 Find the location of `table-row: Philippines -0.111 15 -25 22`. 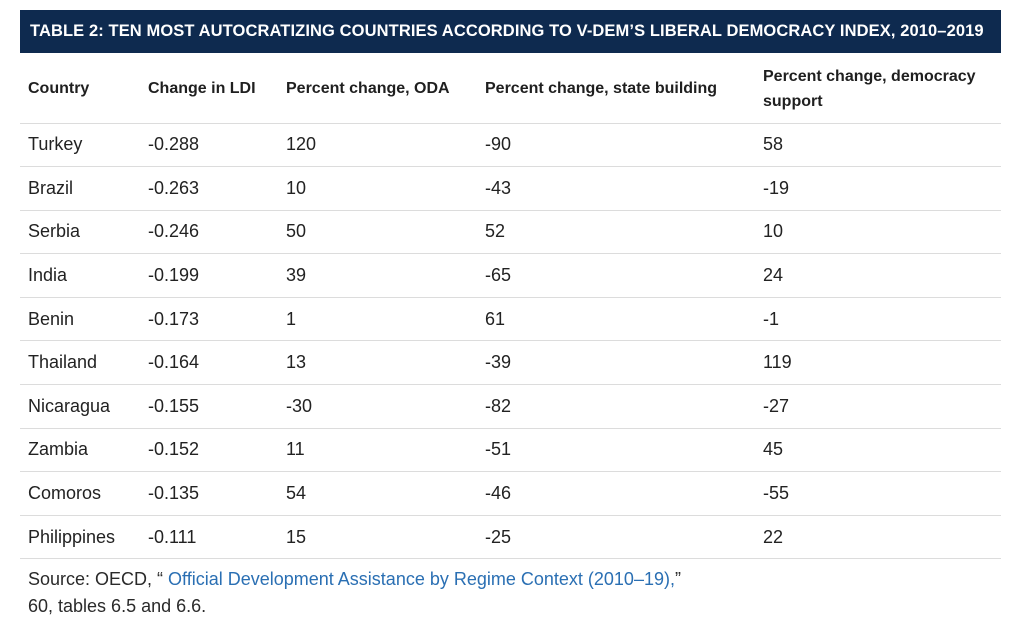

table-row: Philippines -0.111 15 -25 22 is located at coordinates (510, 537).